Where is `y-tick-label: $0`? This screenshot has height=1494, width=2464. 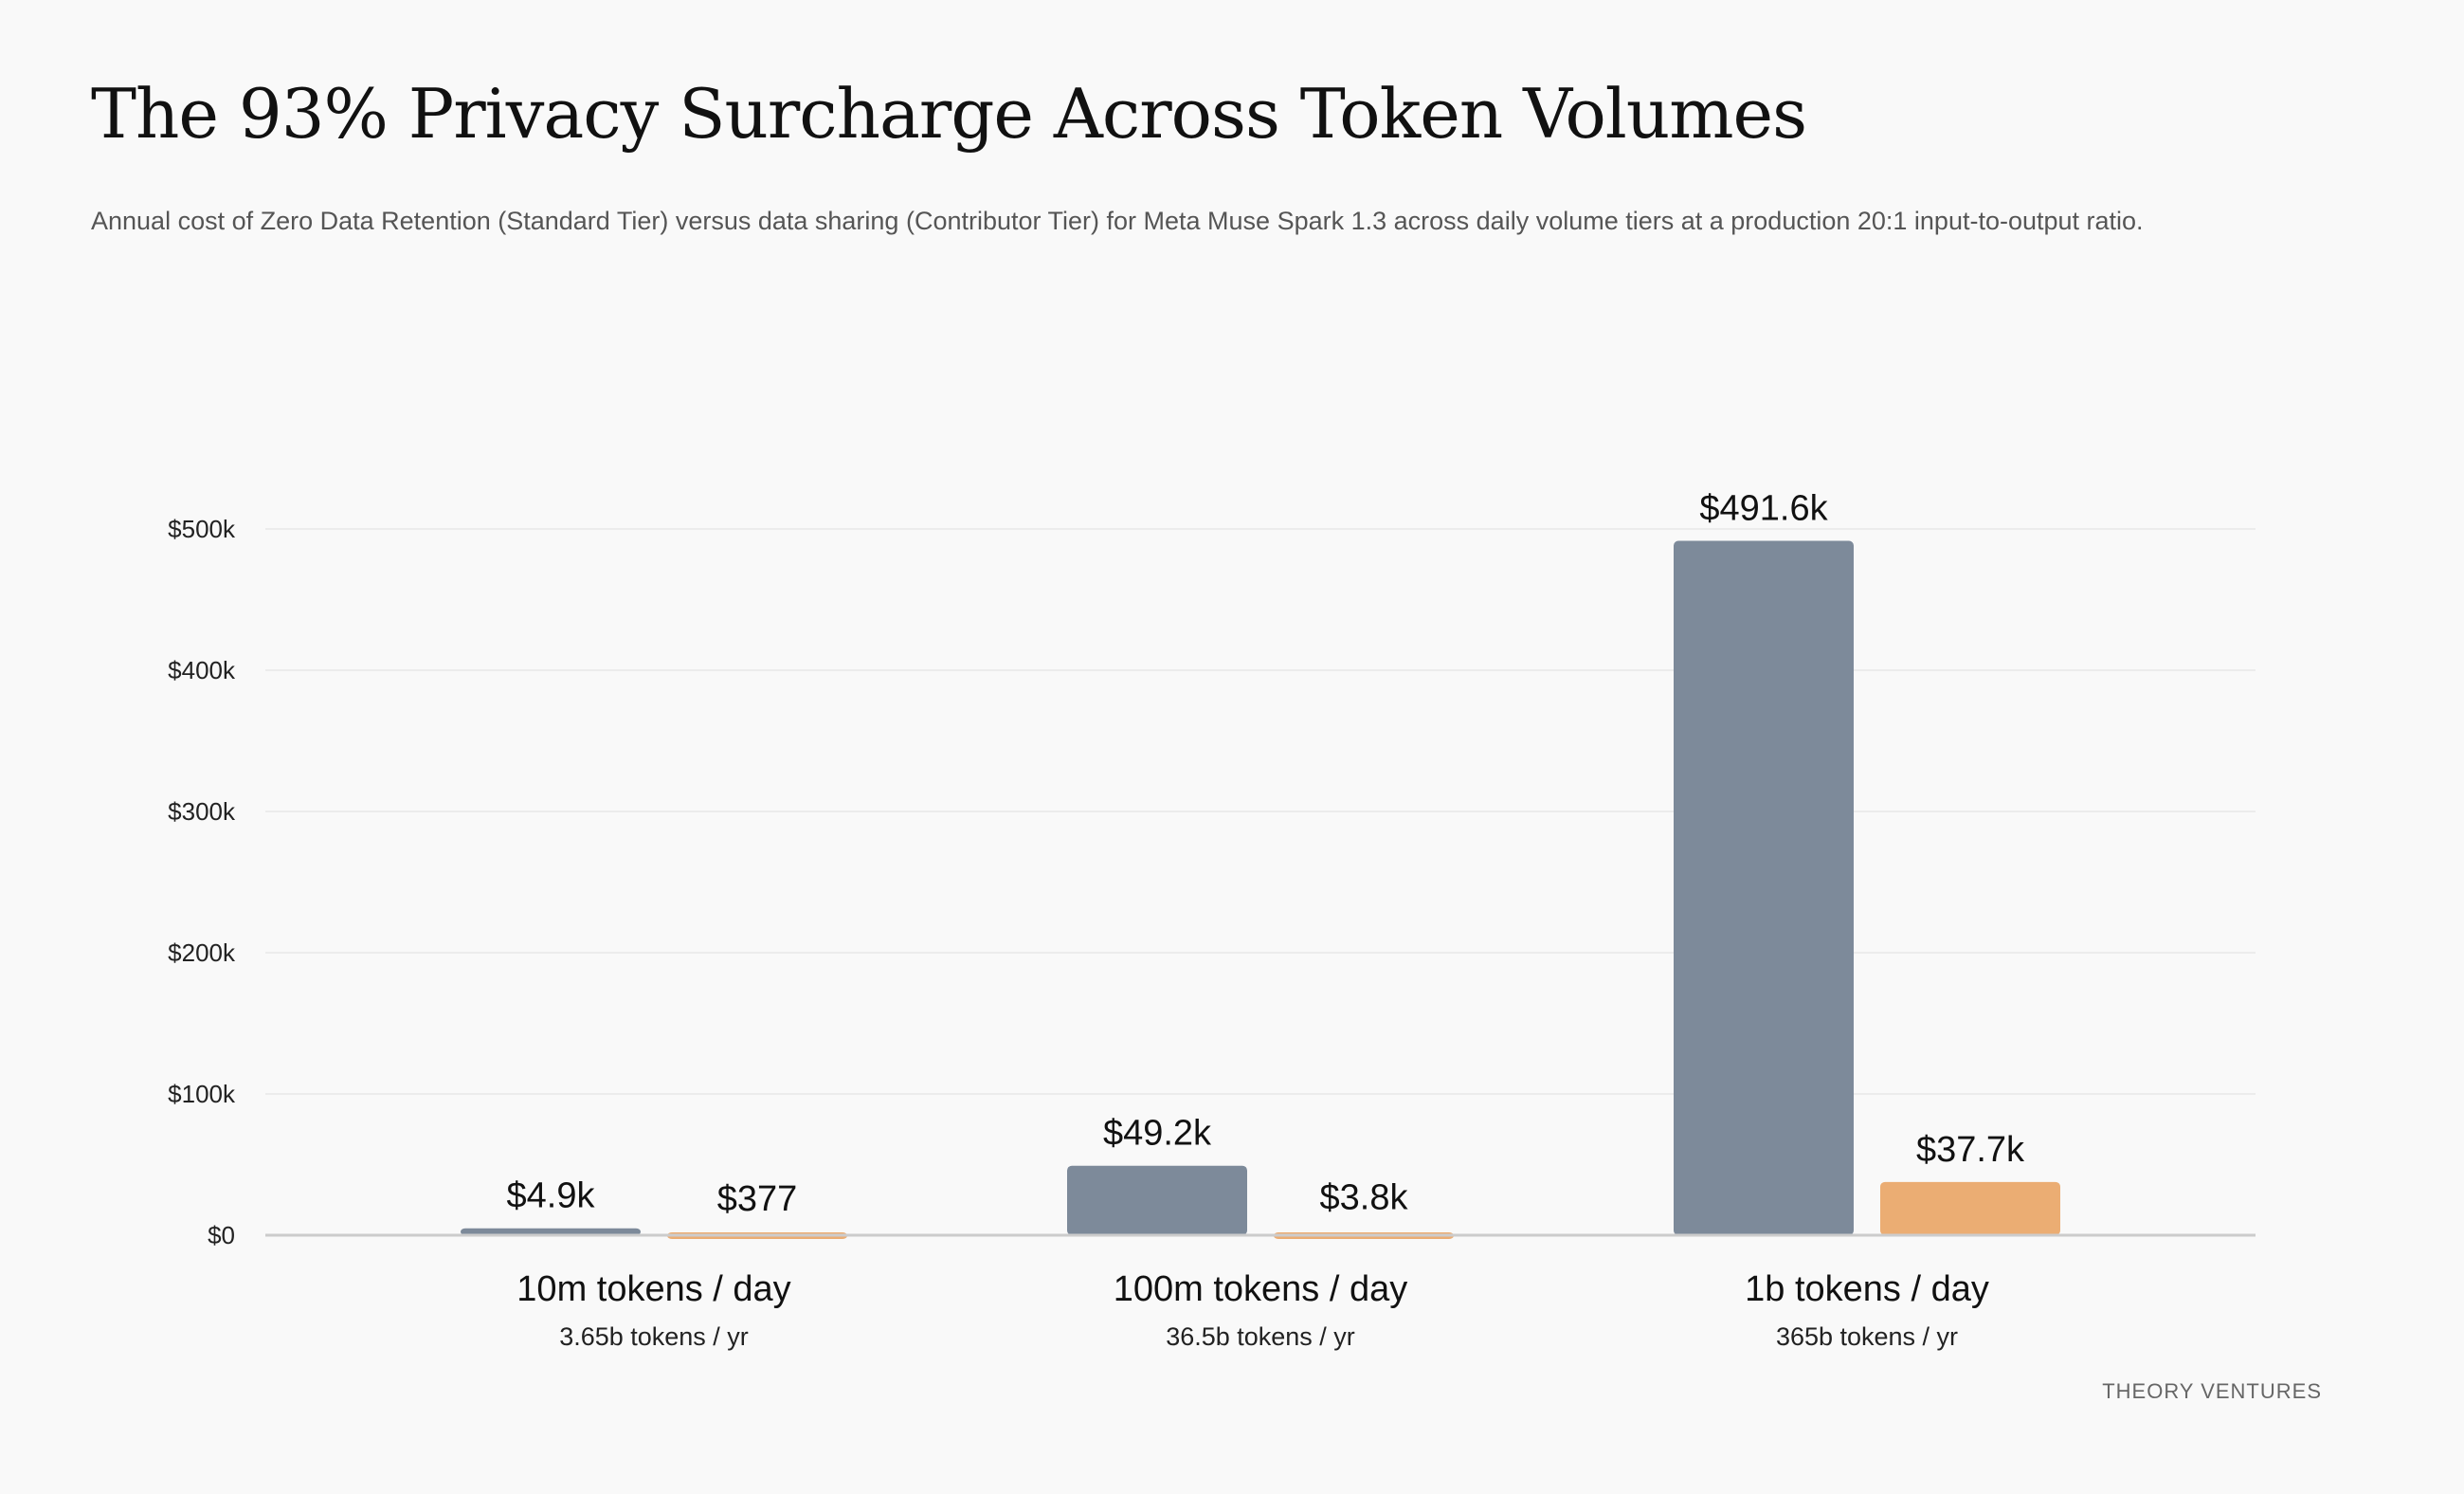
y-tick-label: $0 is located at coordinates (221, 1235).